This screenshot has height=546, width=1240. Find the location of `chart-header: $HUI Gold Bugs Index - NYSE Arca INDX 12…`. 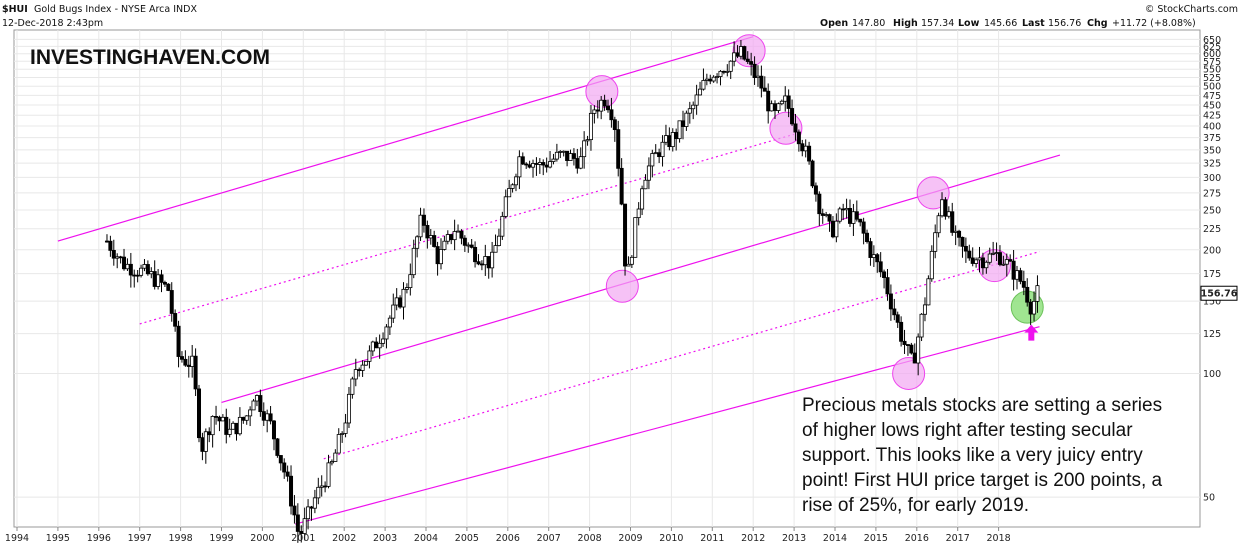

chart-header: $HUI Gold Bugs Index - NYSE Arca INDX 12… is located at coordinates (620, 16).